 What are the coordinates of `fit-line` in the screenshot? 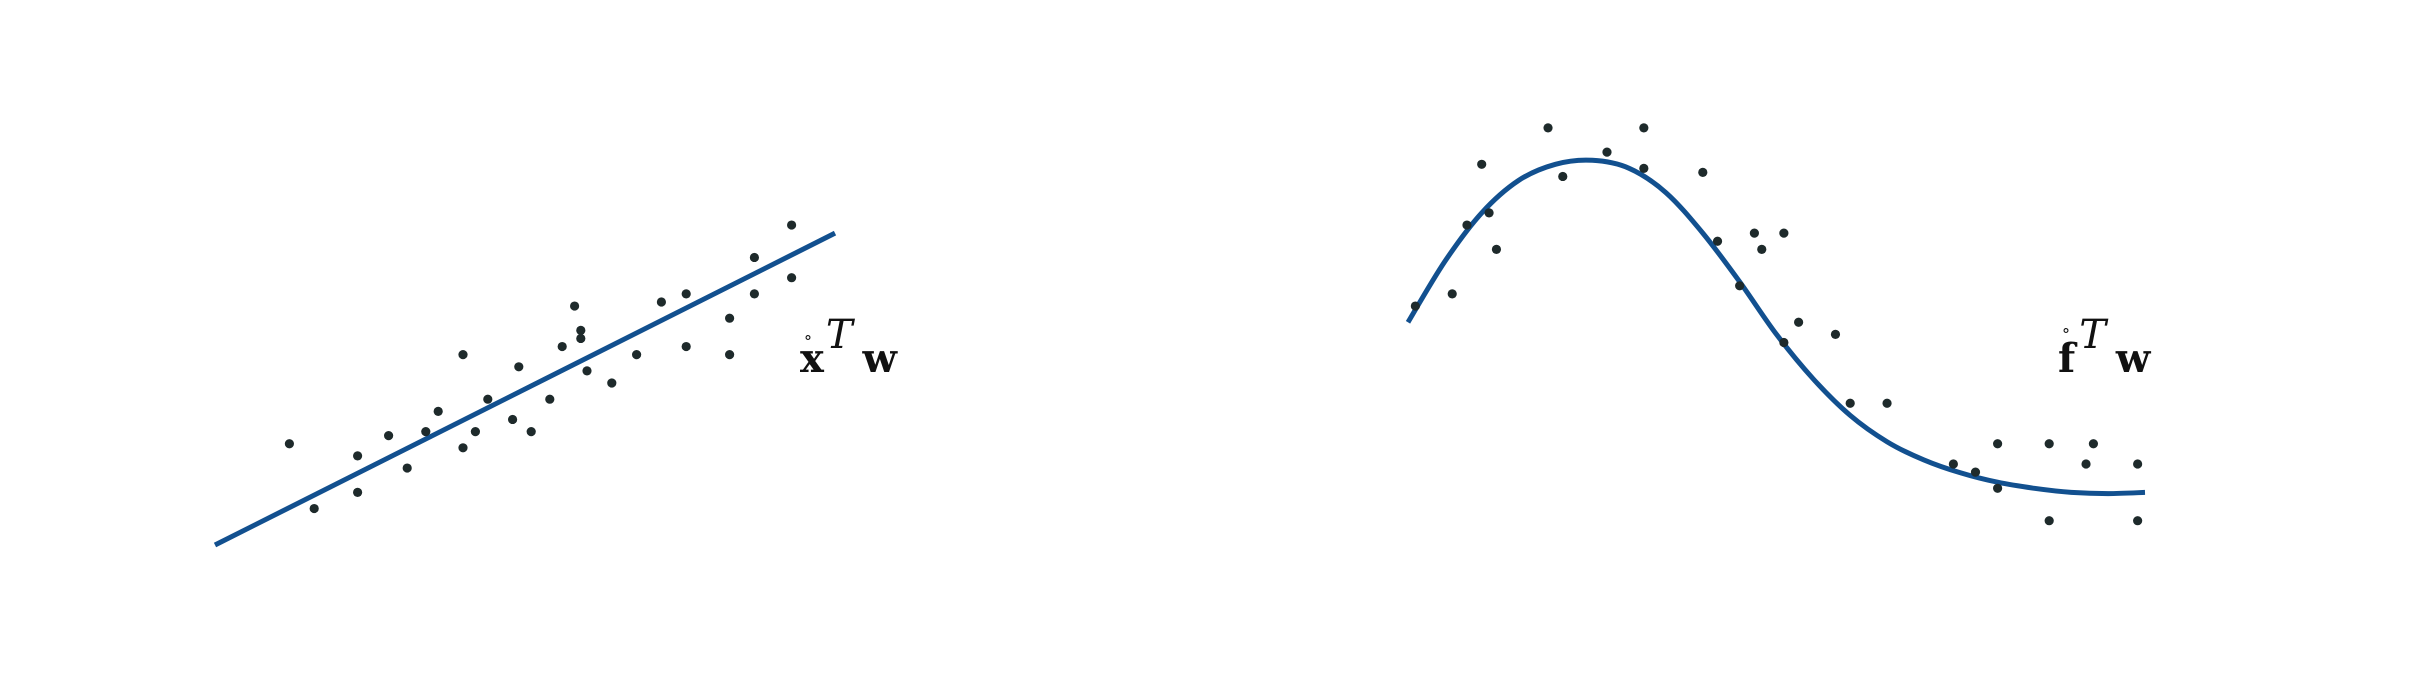 It's located at (525, 389).